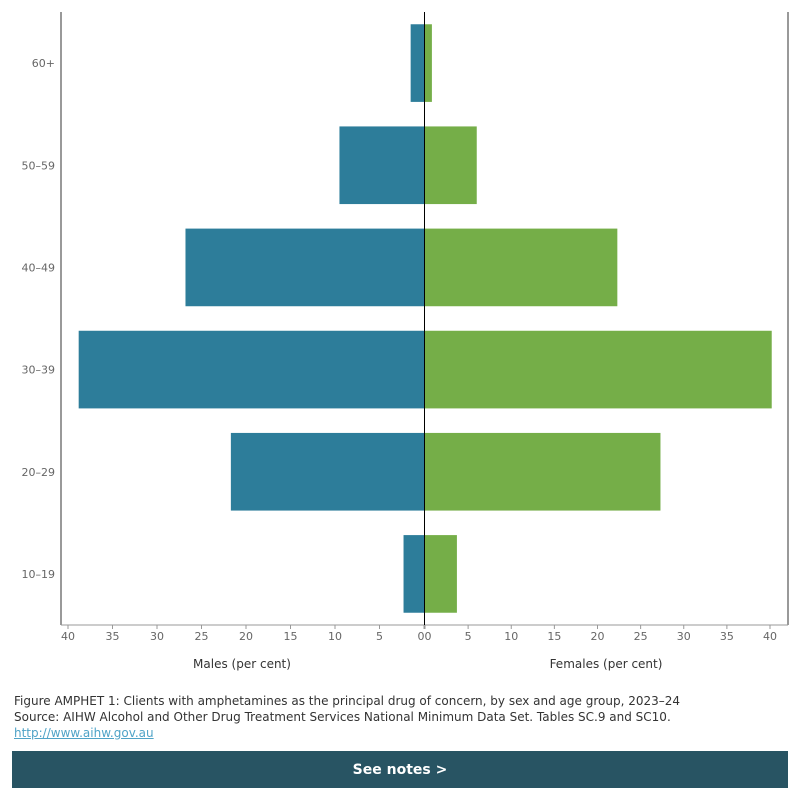 The height and width of the screenshot is (800, 800). Describe the element at coordinates (68, 636) in the screenshot. I see `x-tick-label-males: 40` at that location.